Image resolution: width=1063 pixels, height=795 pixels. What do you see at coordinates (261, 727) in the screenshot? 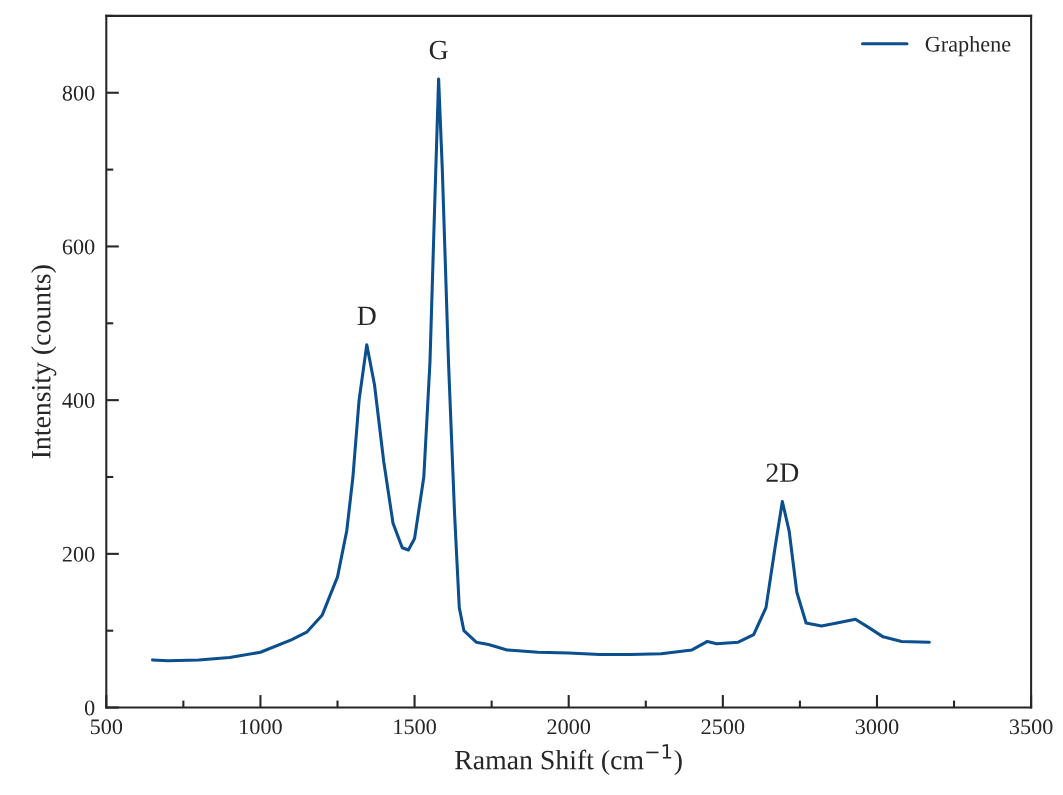
I see `x-tick-label: 1000` at bounding box center [261, 727].